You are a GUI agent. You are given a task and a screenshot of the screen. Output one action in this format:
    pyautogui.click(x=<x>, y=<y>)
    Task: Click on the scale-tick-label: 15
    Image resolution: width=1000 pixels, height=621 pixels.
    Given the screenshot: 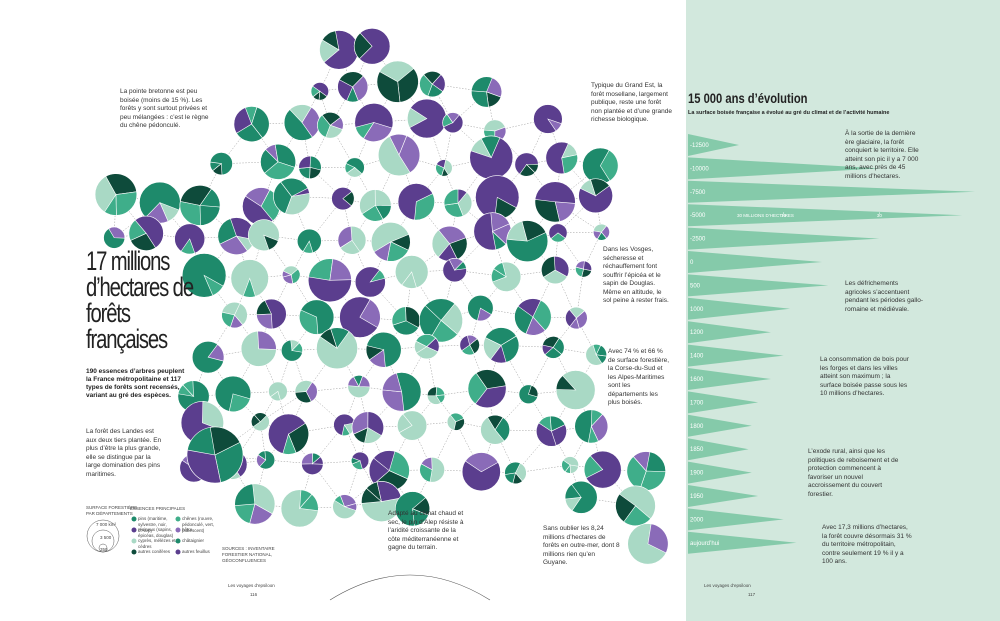 What is the action you would take?
    pyautogui.click(x=784, y=215)
    